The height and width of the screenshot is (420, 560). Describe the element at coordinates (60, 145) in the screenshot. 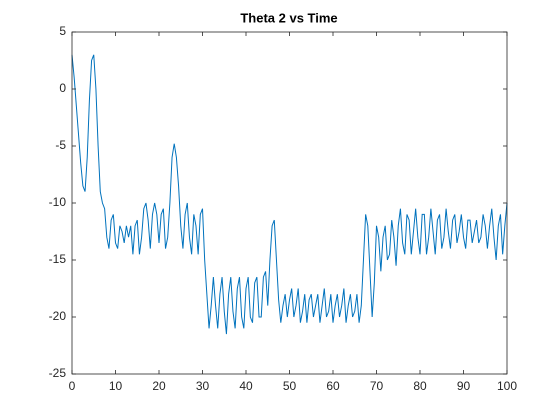

I see `y-tick-label: -5` at that location.